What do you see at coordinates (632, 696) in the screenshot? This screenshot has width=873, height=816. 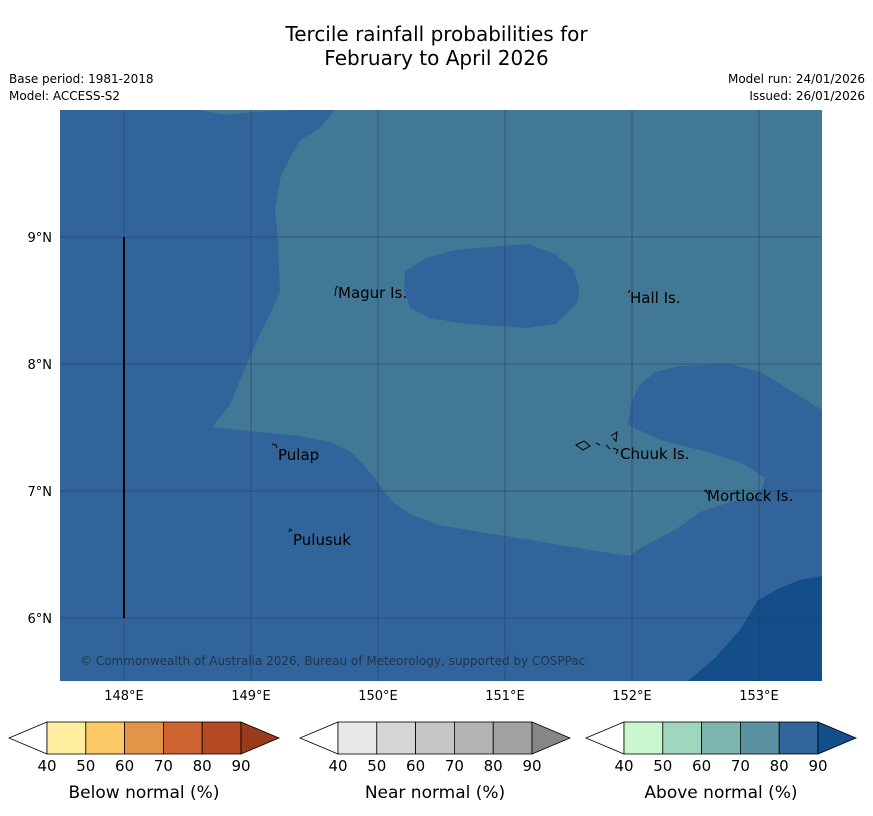 I see `longitude-label: 152°E` at bounding box center [632, 696].